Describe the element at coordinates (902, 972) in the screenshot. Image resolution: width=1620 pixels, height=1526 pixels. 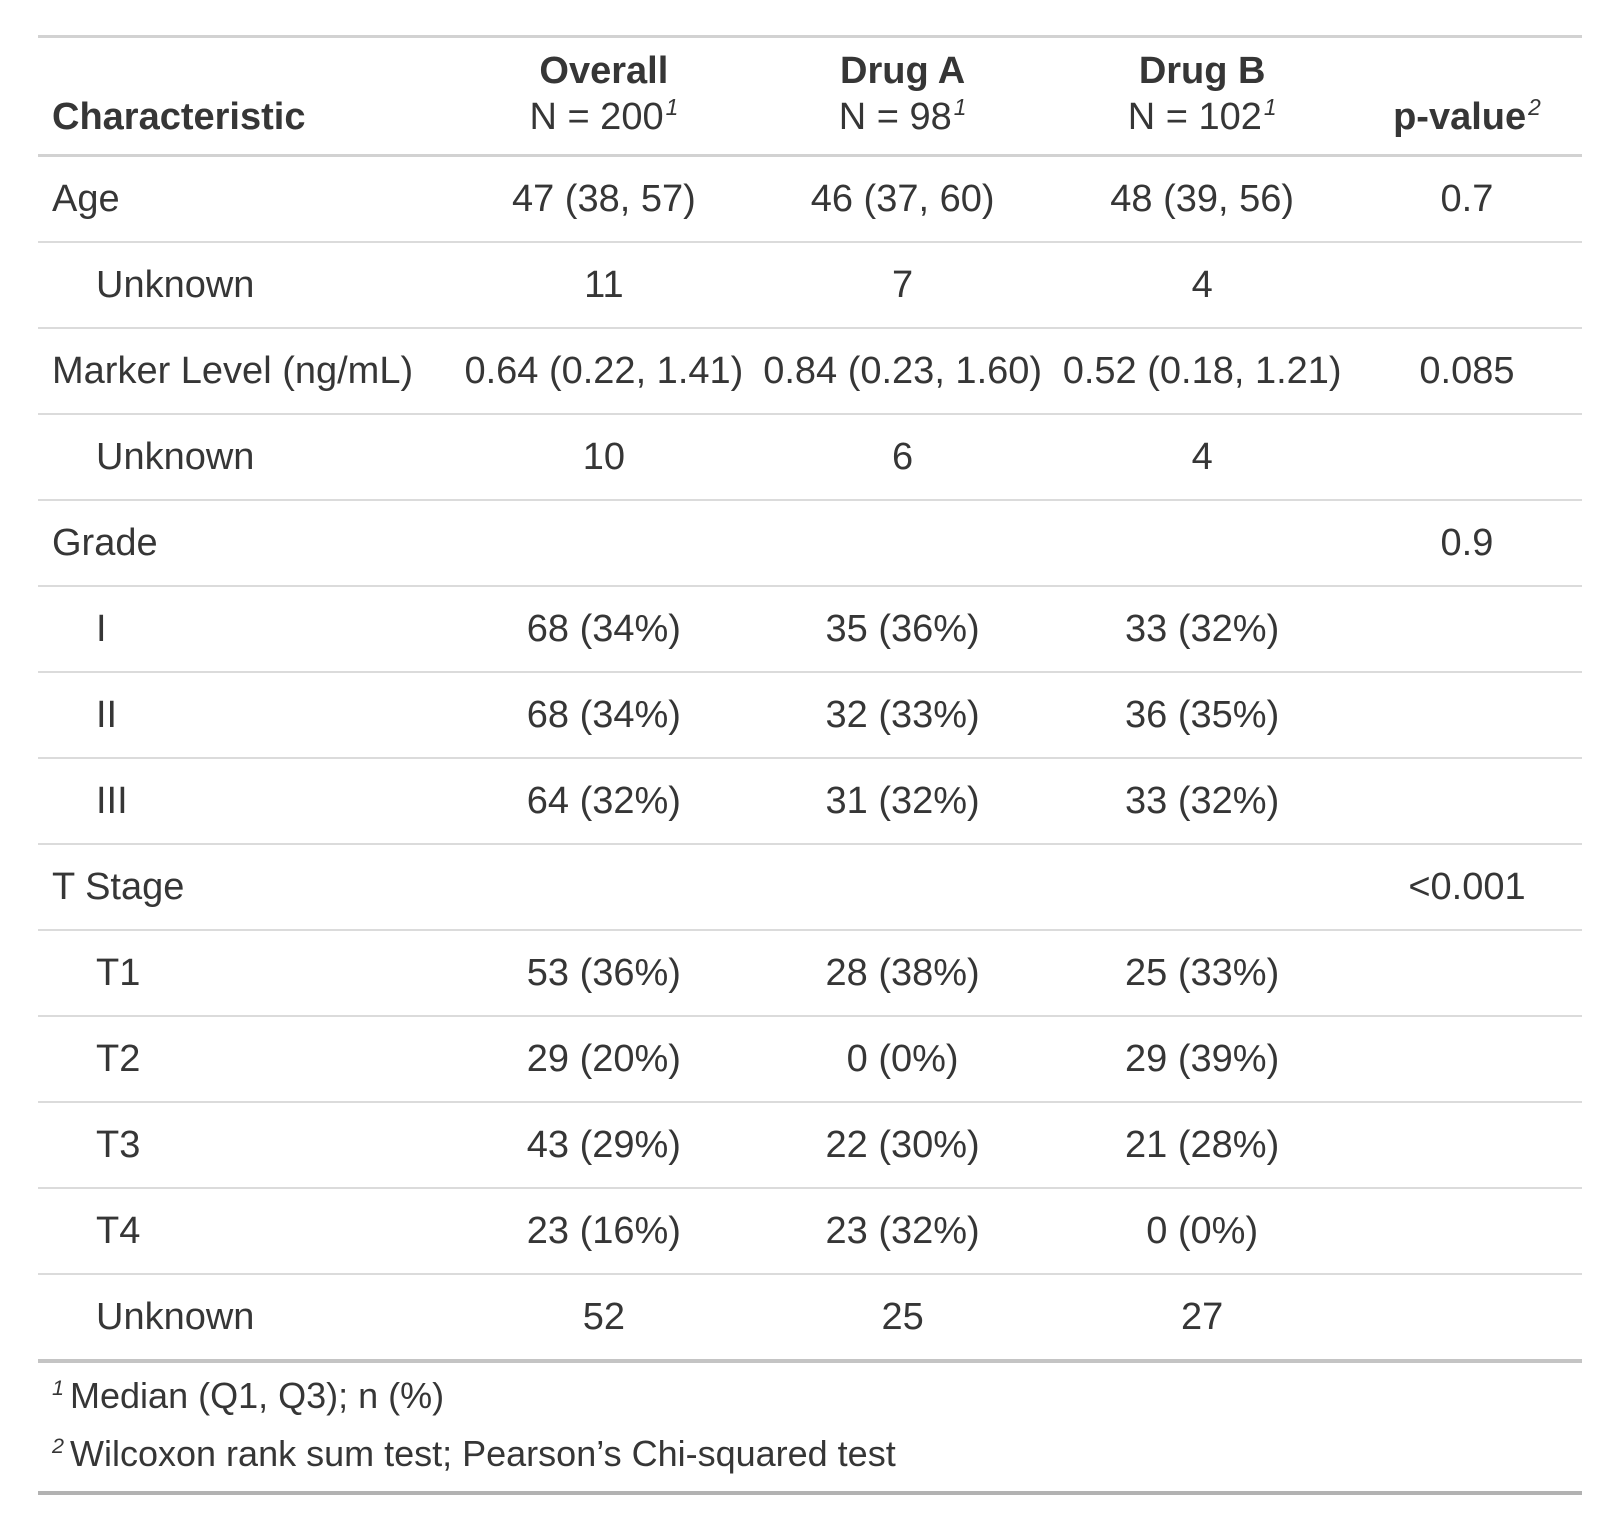
I see `row-value: 28 (38%)` at that location.